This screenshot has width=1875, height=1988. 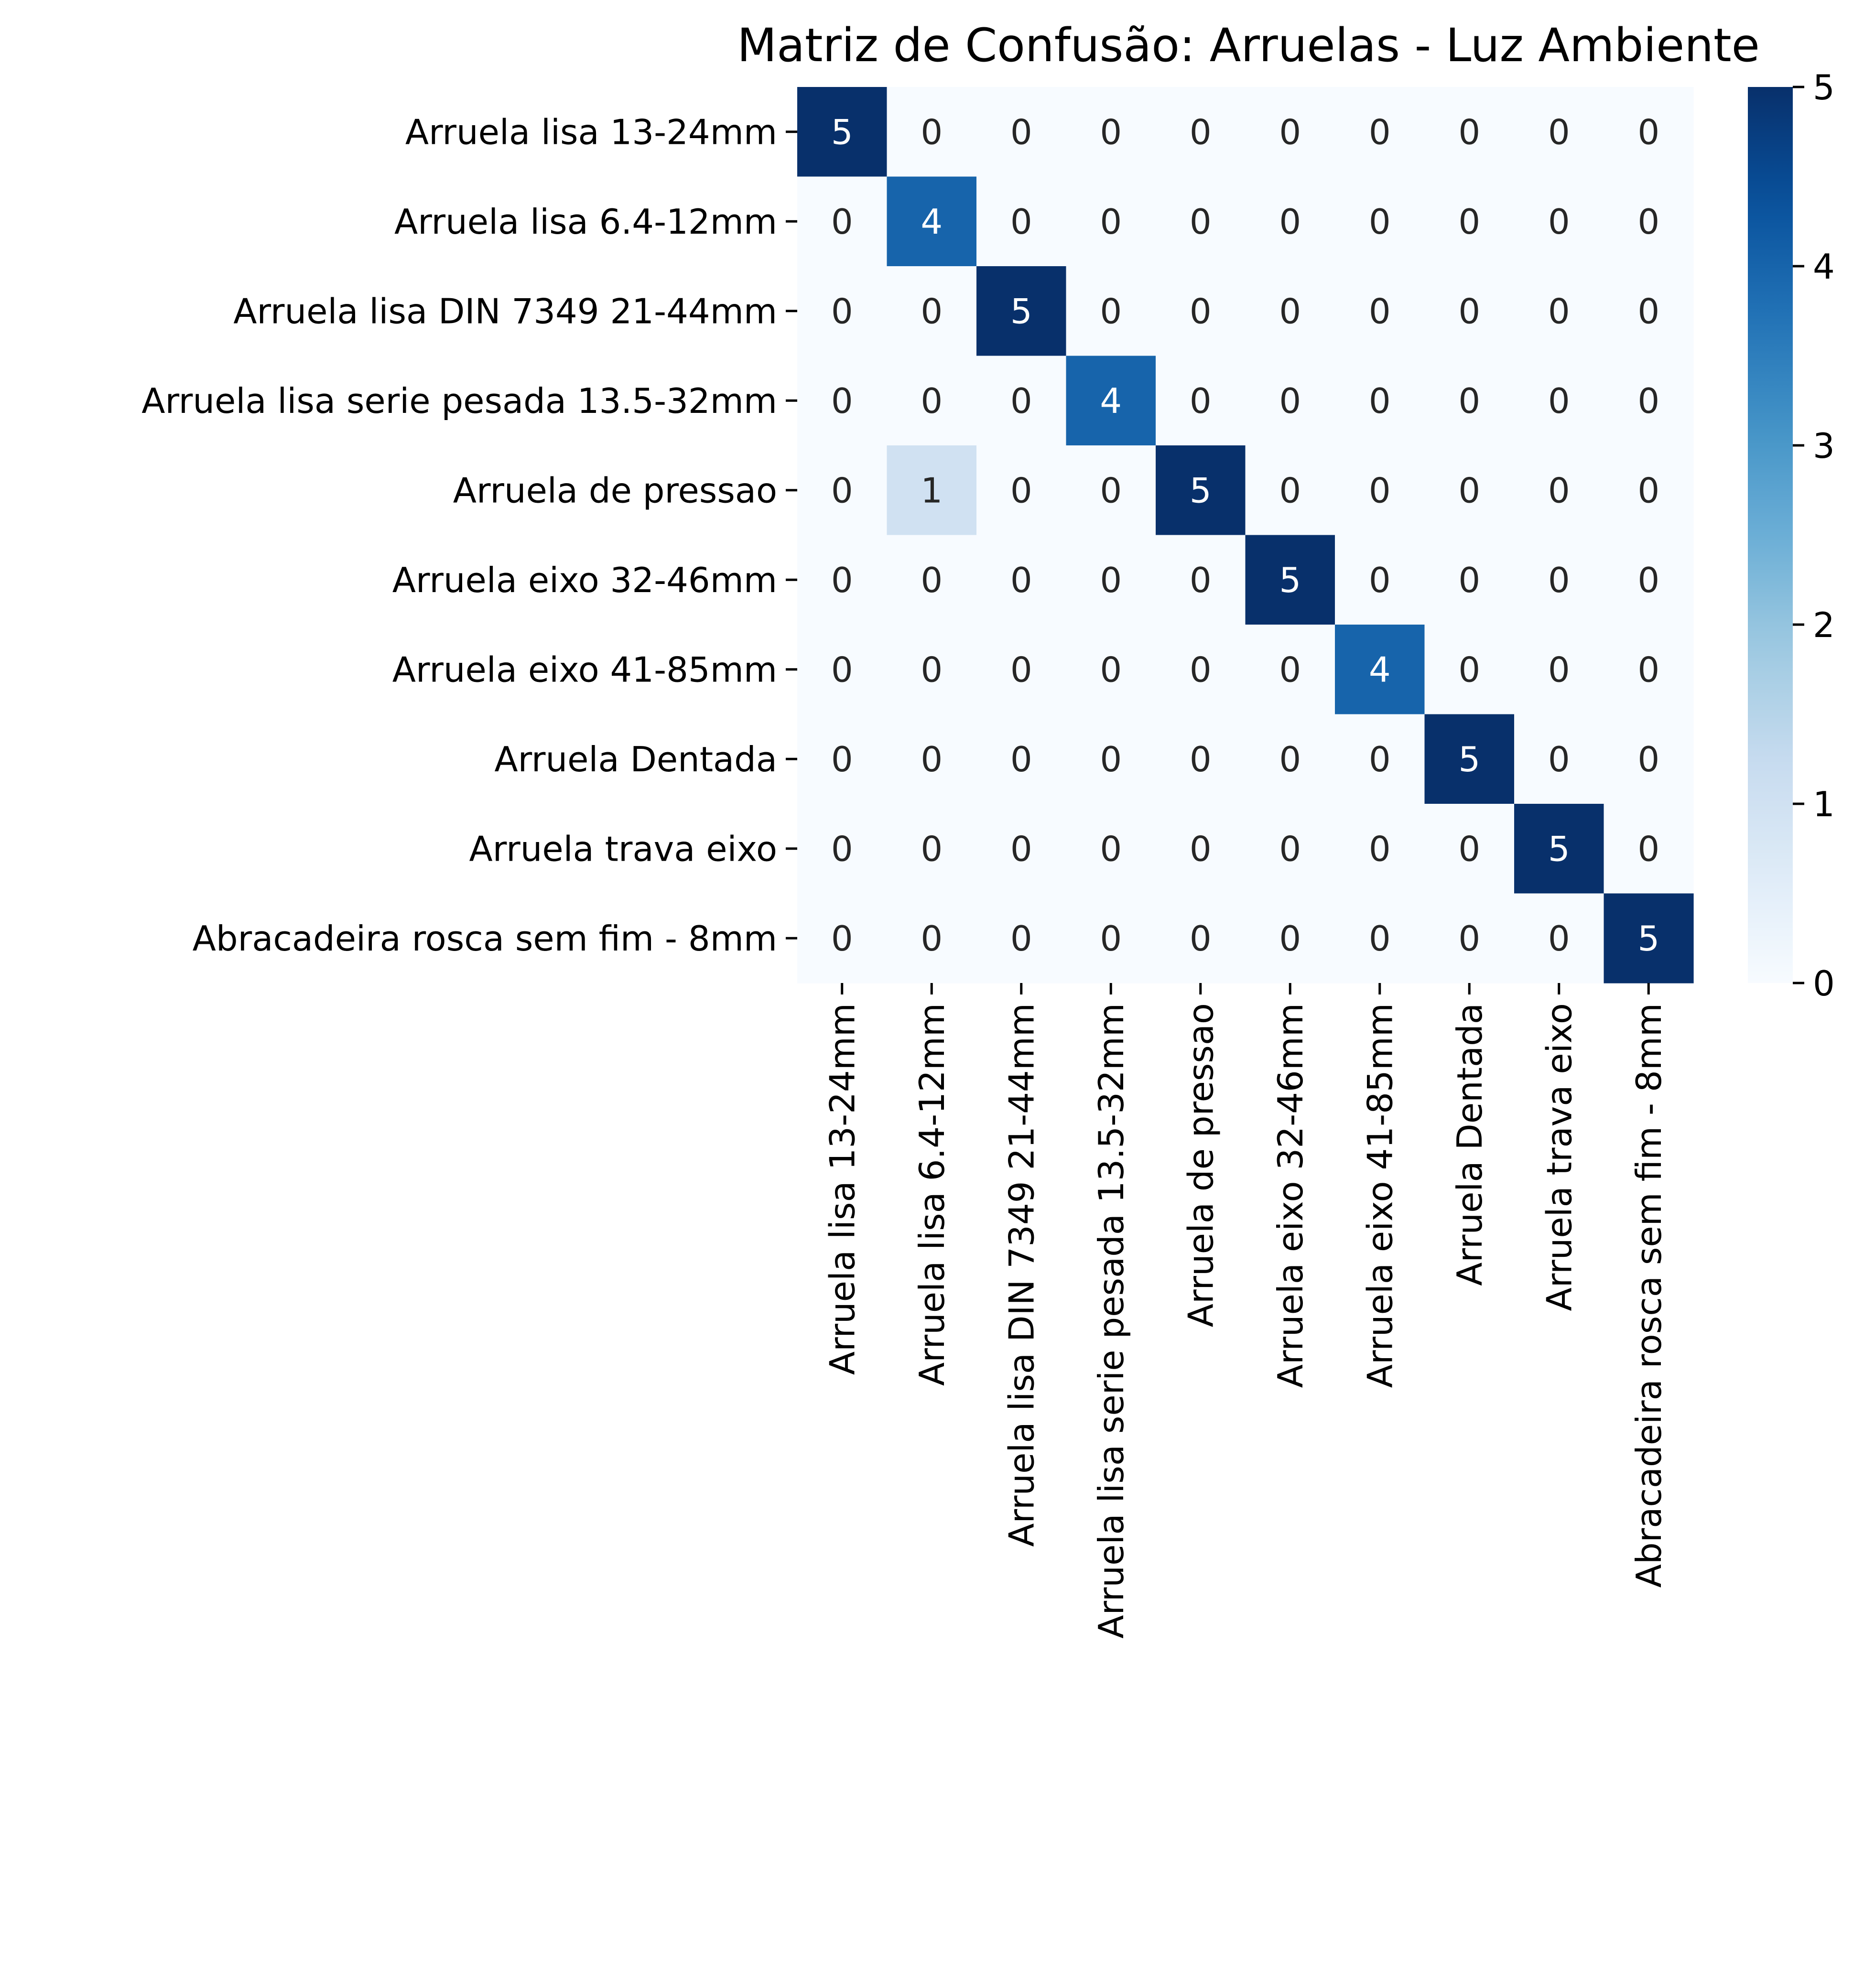 I want to click on x-tick-label-9: Abracadeira rosca sem fim - 8mm, so click(x=1649, y=1295).